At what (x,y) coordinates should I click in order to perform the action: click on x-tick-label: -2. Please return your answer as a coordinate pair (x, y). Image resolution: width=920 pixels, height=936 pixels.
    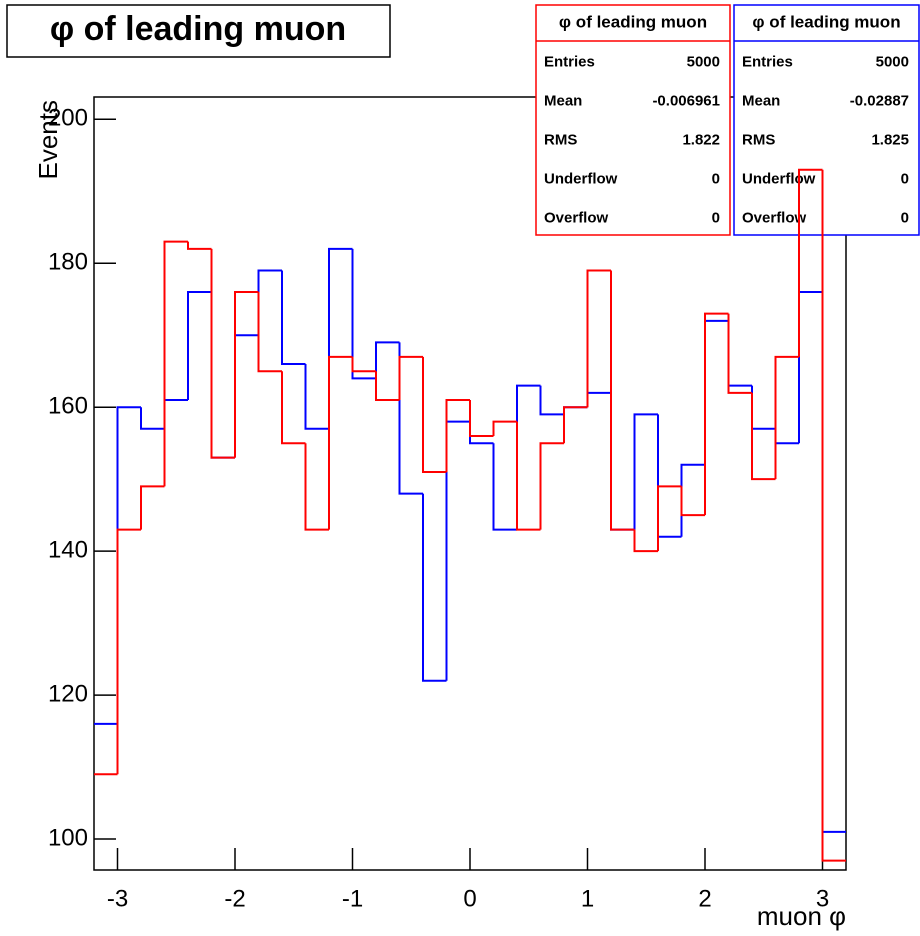
    Looking at the image, I should click on (234, 898).